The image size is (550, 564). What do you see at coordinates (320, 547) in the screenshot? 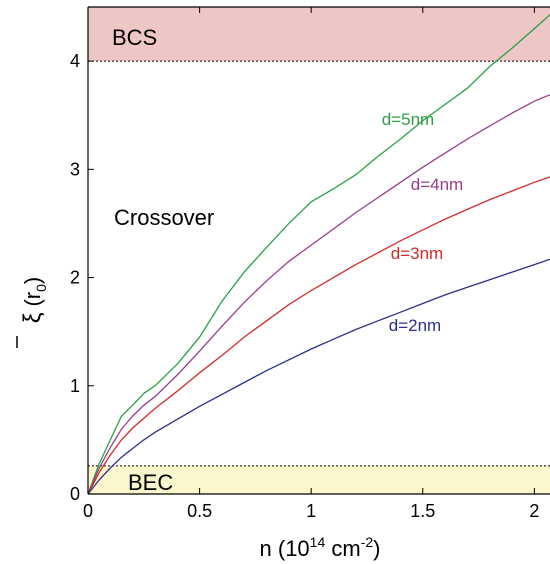
I see `x-axis-title: n (1014 cm-2)` at bounding box center [320, 547].